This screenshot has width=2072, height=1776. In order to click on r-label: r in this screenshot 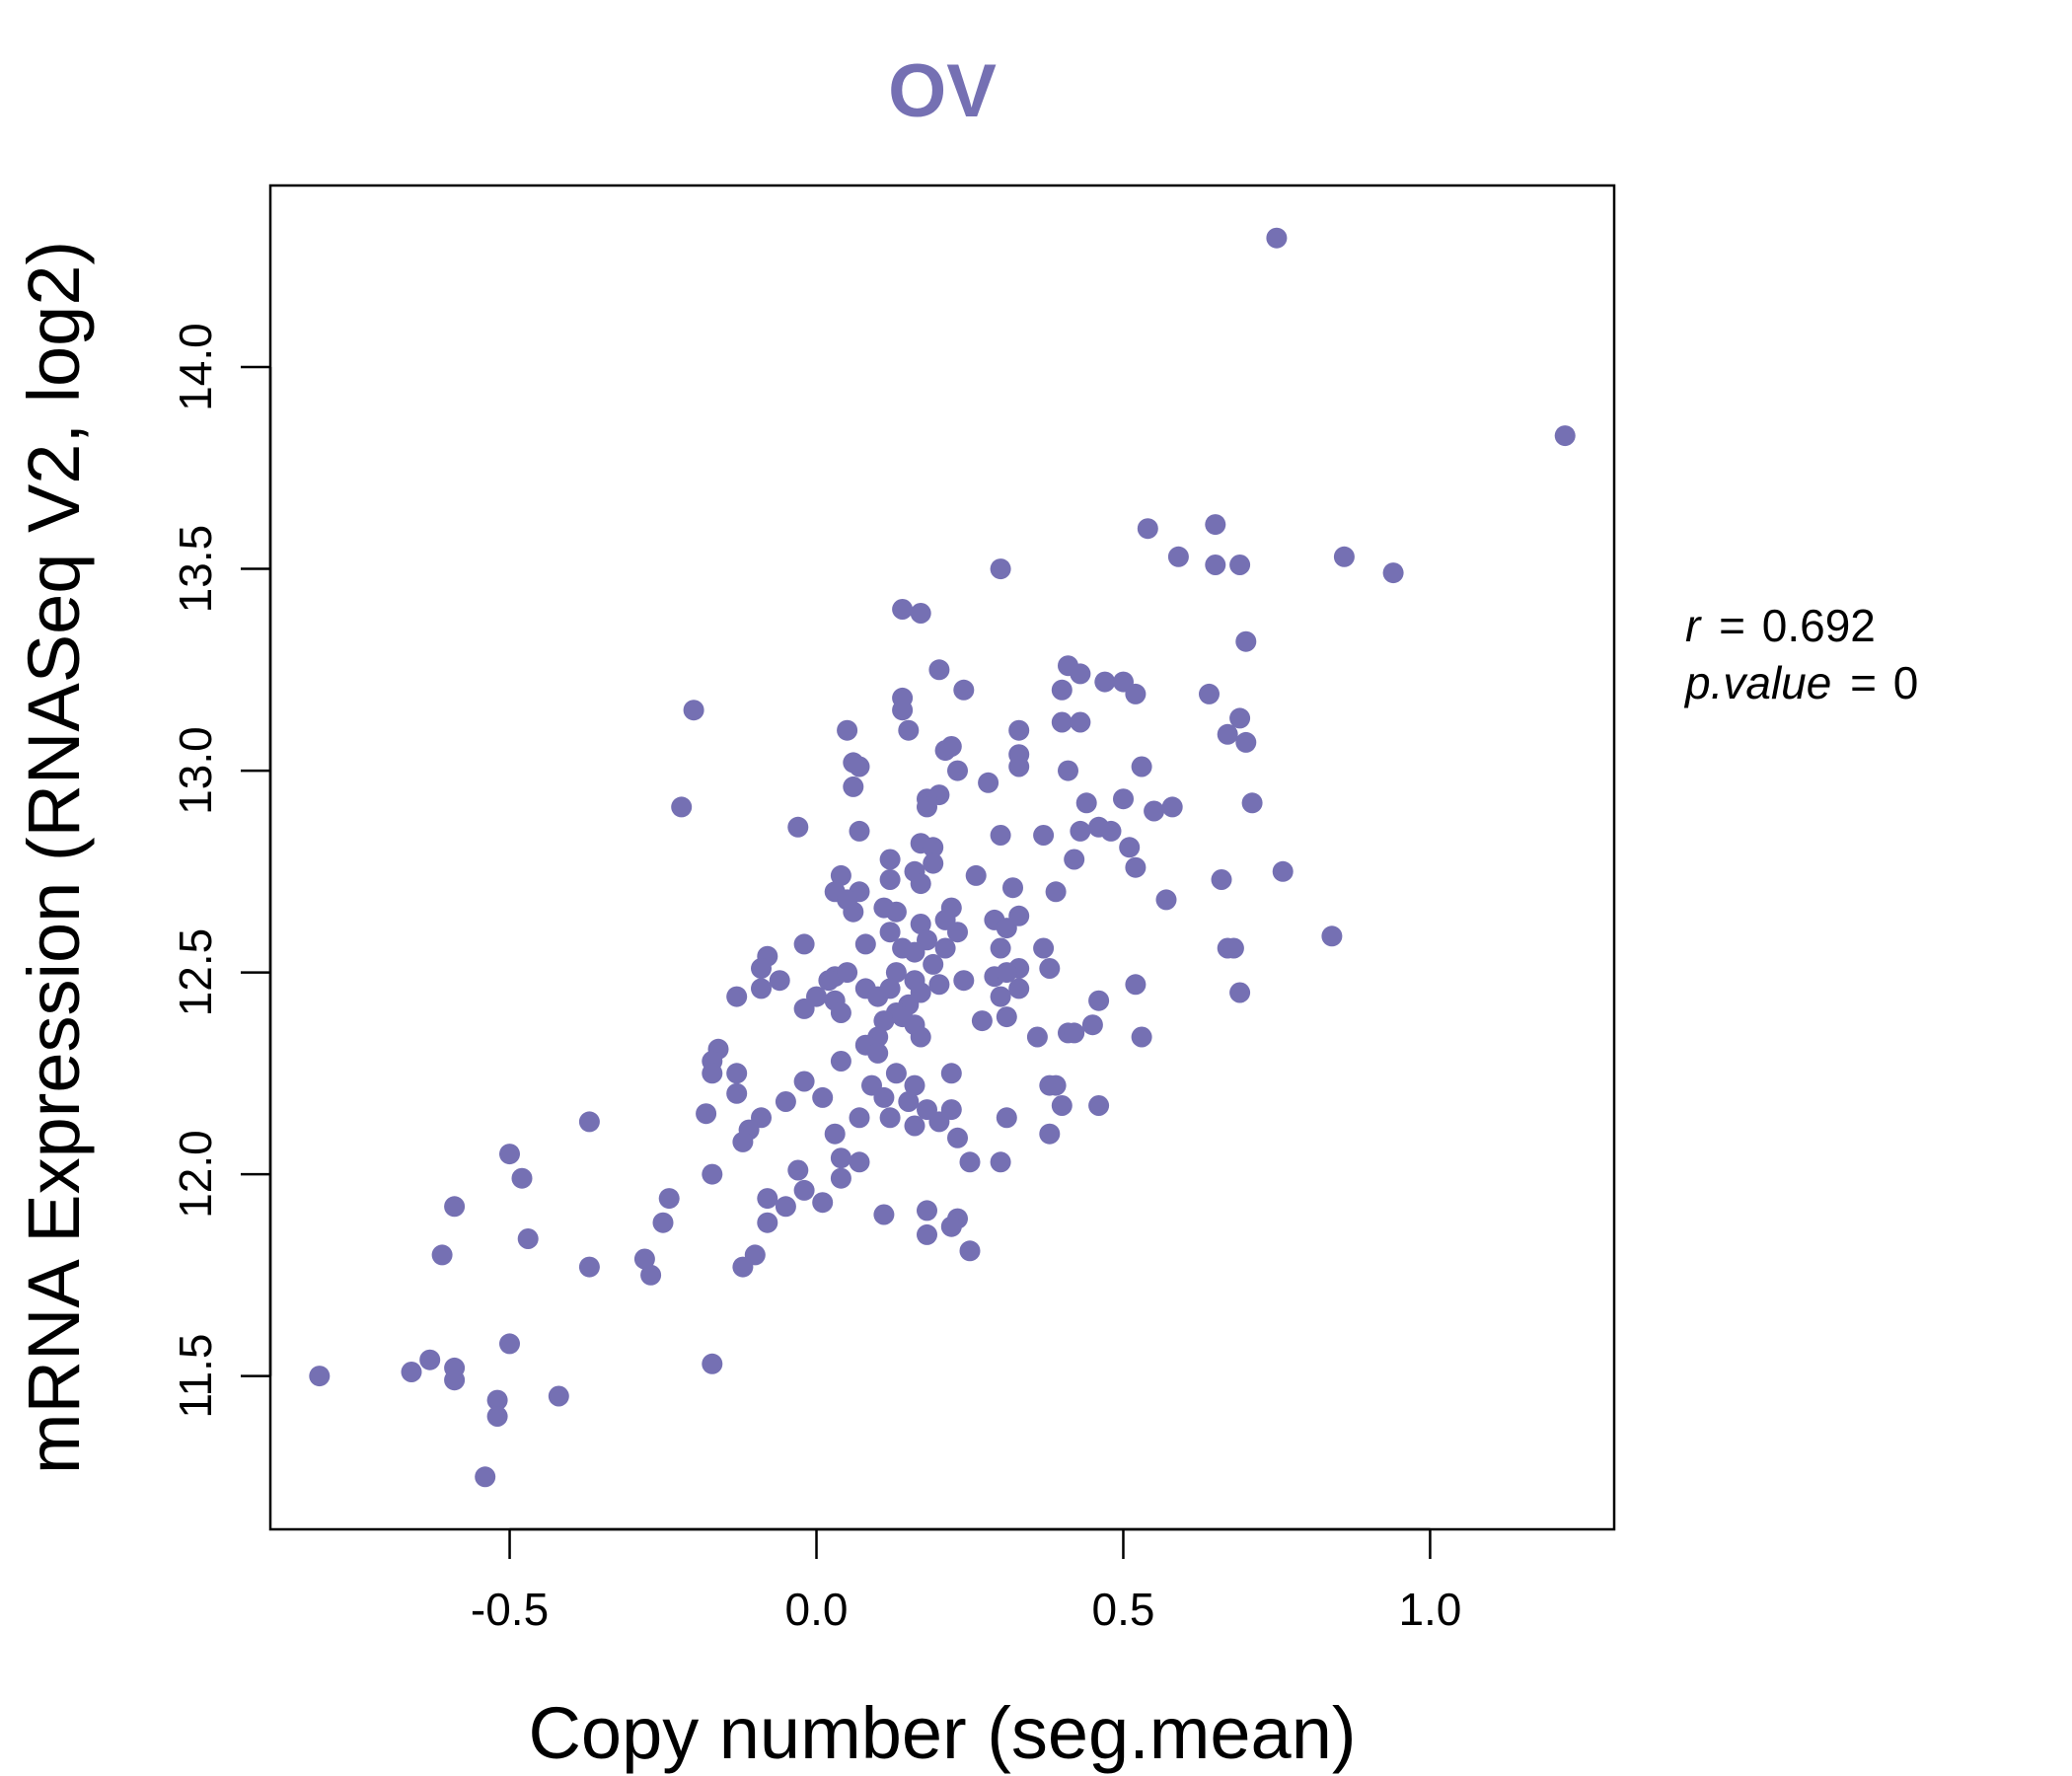, I will do `click(1694, 625)`.